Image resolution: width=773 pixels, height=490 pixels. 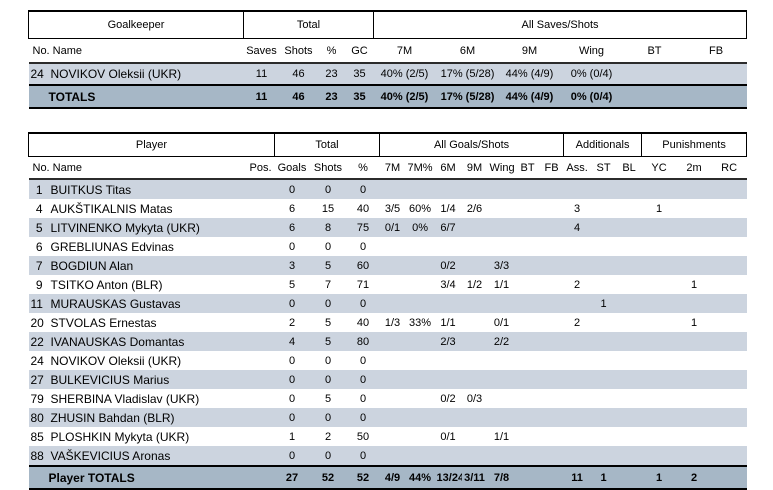 I want to click on stat-cell: 2, so click(x=292, y=322).